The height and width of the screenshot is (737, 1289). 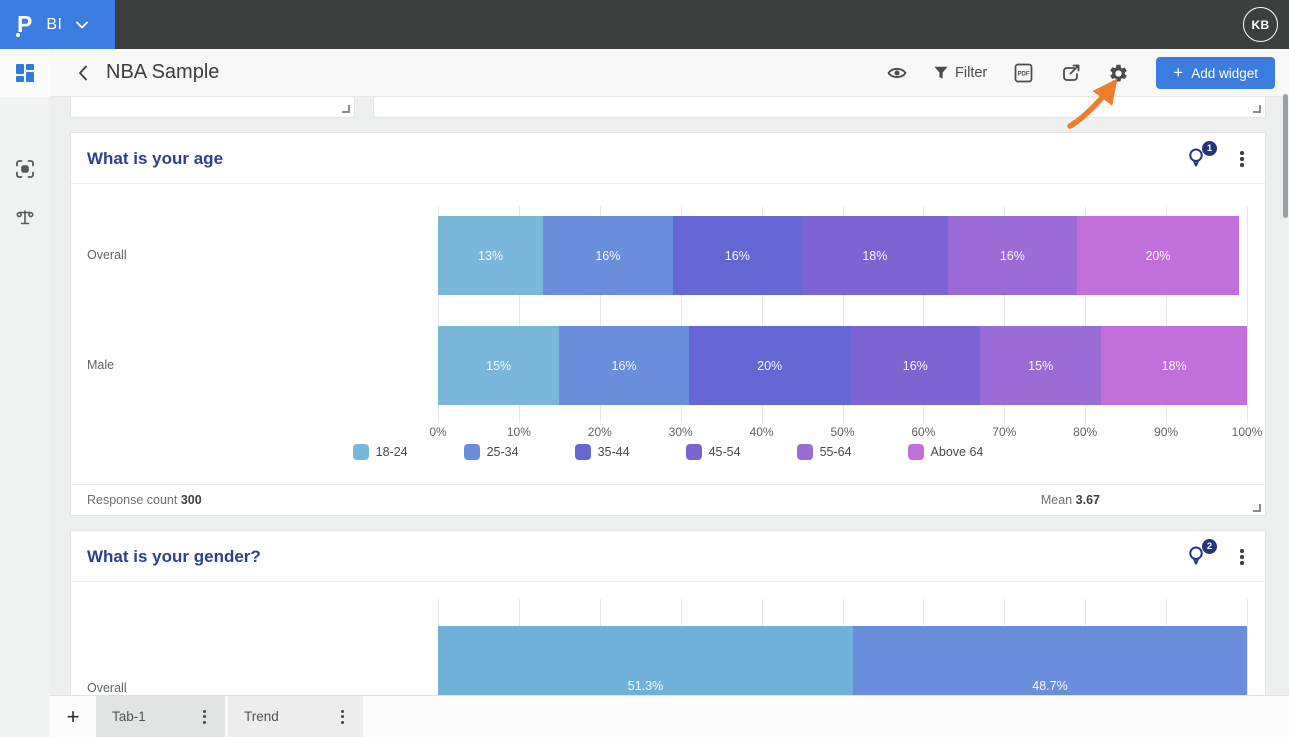 I want to click on page-header: NBA Sample Filter PDF, so click(x=669, y=73).